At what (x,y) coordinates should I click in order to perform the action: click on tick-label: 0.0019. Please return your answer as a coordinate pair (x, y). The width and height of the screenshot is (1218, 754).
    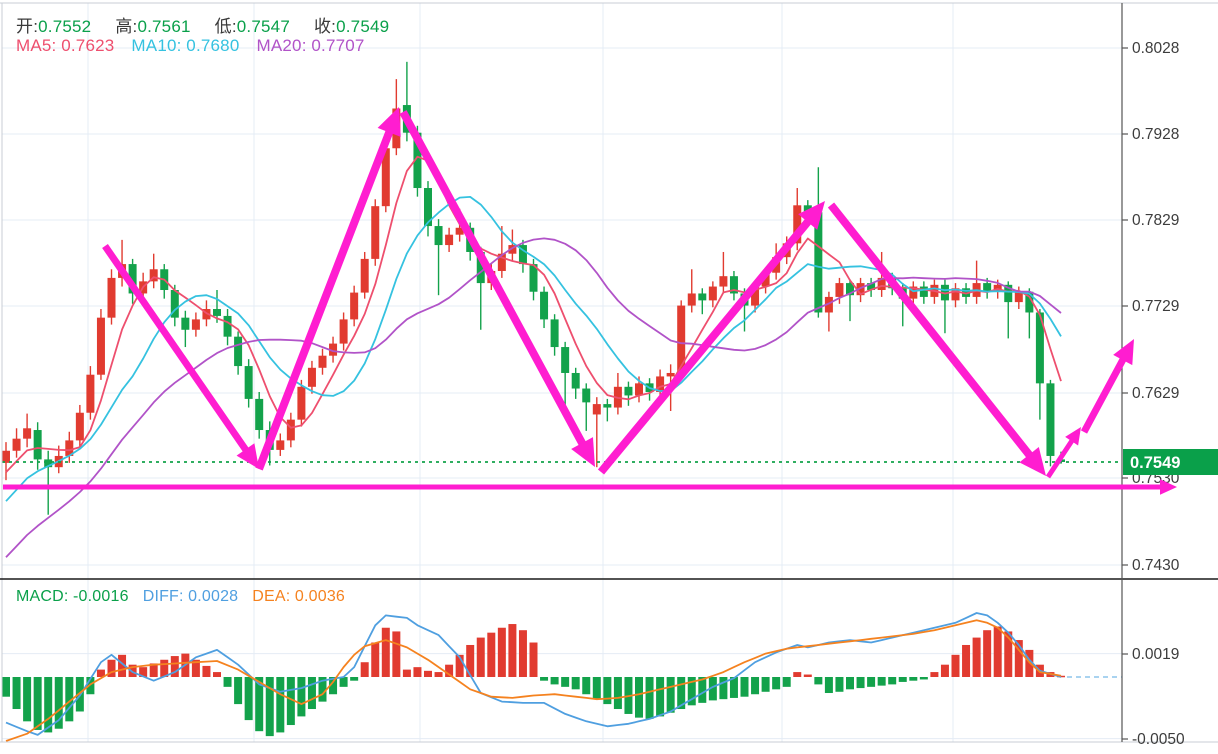
    Looking at the image, I should click on (1155, 654).